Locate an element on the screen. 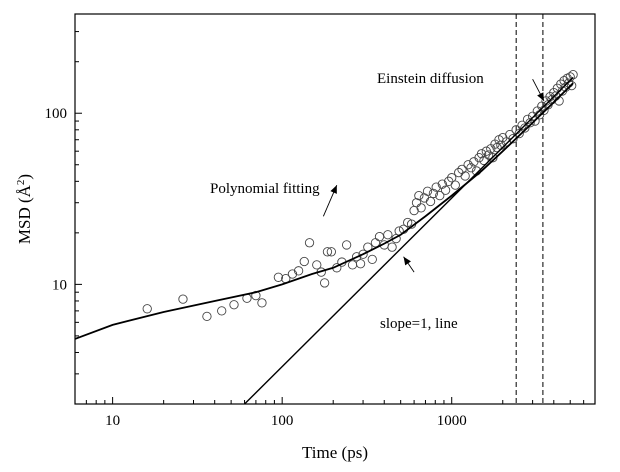  y-axis-label-main: MSD (Å is located at coordinates (24, 214).